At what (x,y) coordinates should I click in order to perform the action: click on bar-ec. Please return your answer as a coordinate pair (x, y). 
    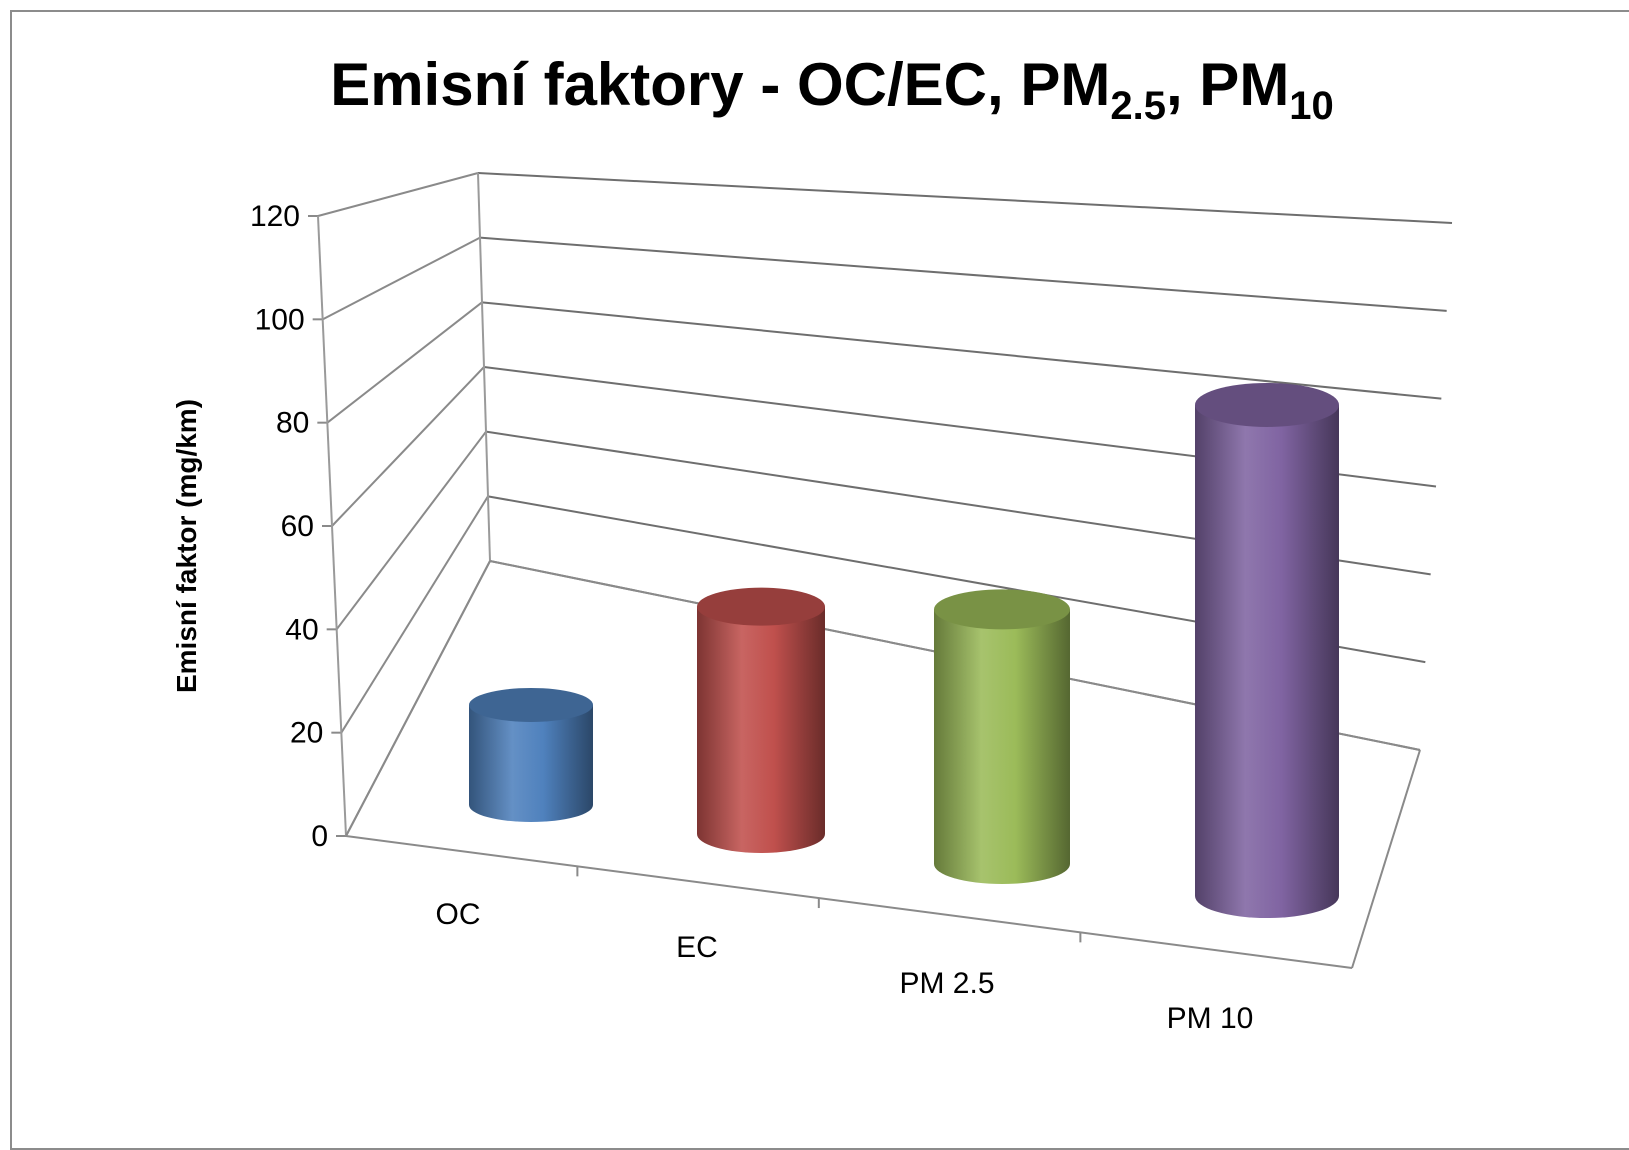
    Looking at the image, I should click on (761, 720).